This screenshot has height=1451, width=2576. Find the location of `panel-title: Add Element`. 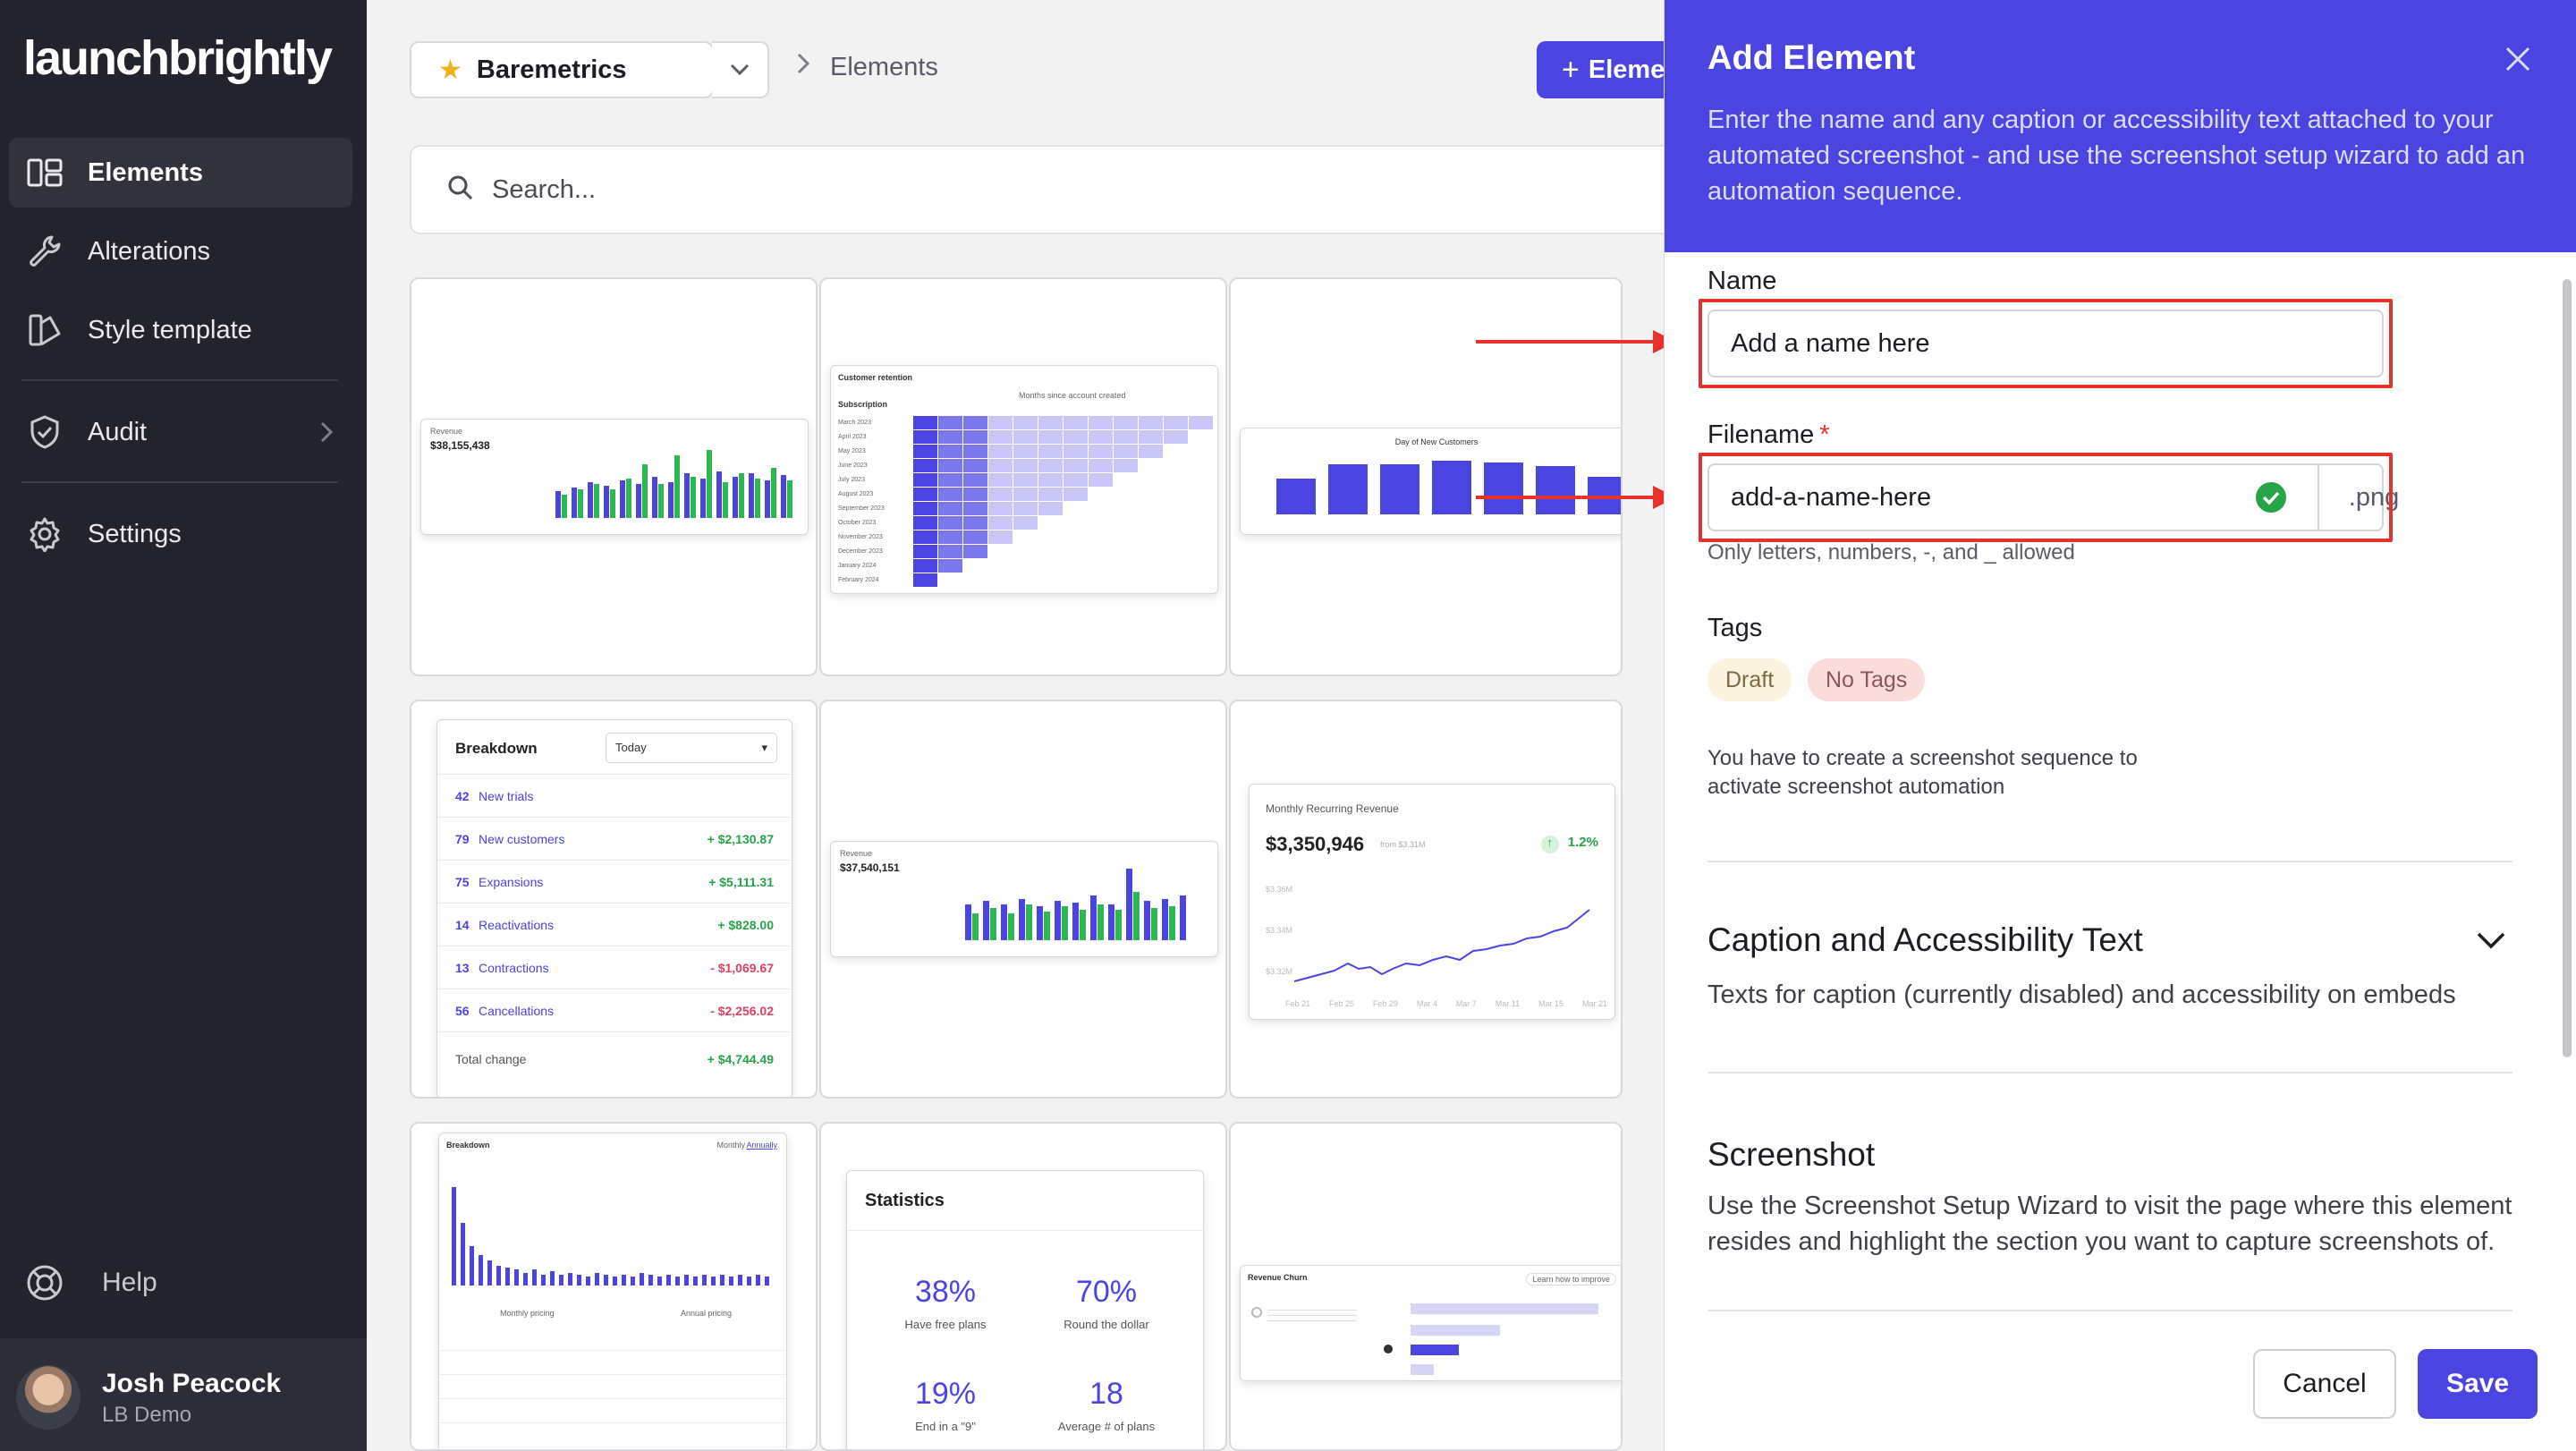

panel-title: Add Element is located at coordinates (1811, 58).